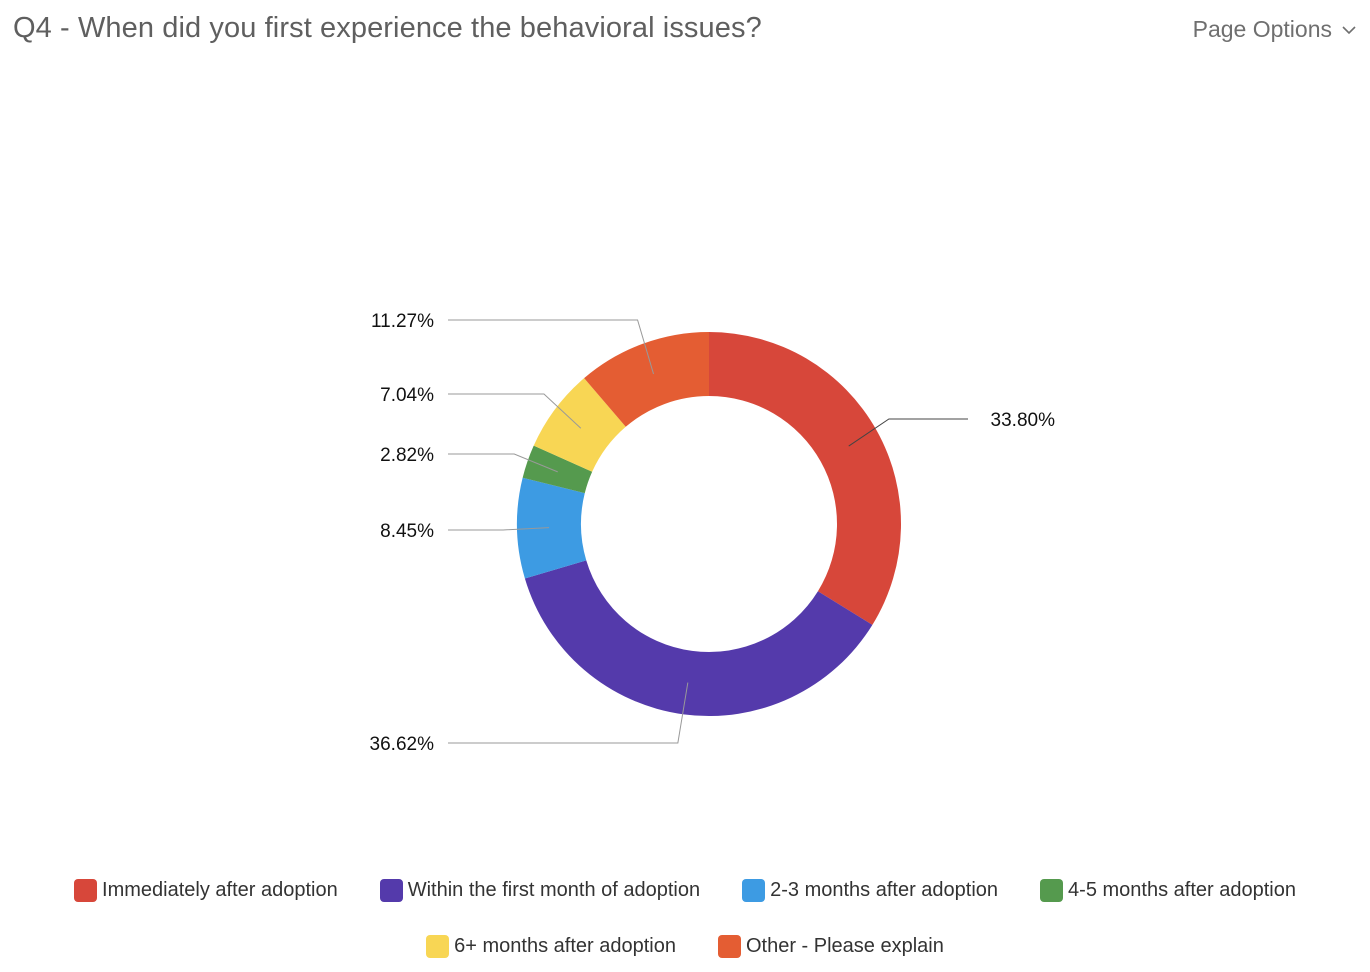 This screenshot has width=1370, height=972. Describe the element at coordinates (407, 455) in the screenshot. I see `data-label: 2.82%` at that location.